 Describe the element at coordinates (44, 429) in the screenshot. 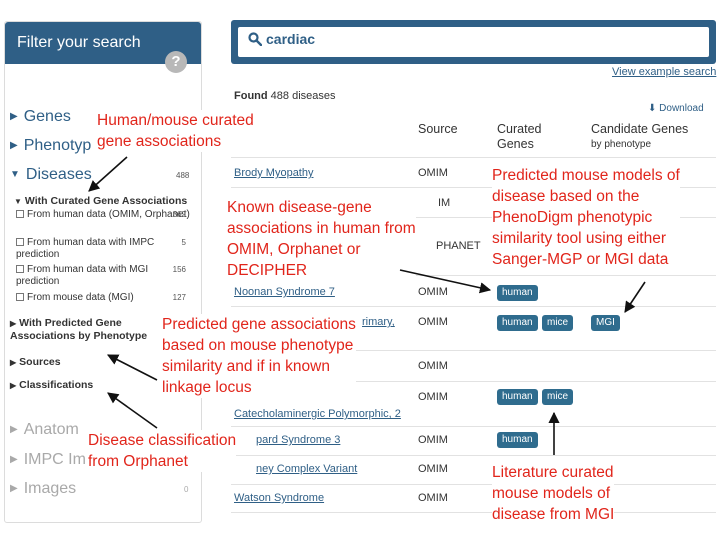

I see `facet-anatomy: ▶ Anatom` at that location.